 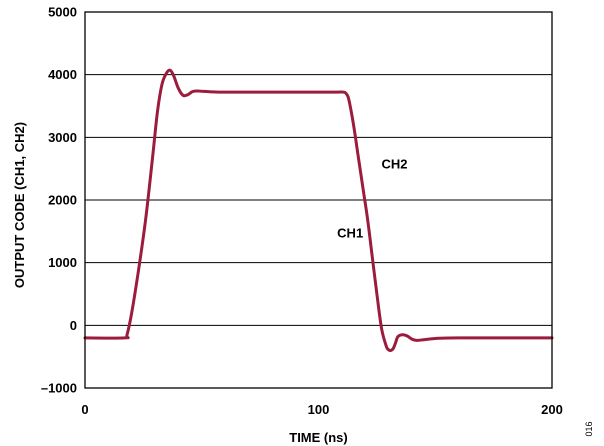 I want to click on y-tick-labels: –1000 0 1000 2000 3000 4000 5000, so click(x=59, y=200).